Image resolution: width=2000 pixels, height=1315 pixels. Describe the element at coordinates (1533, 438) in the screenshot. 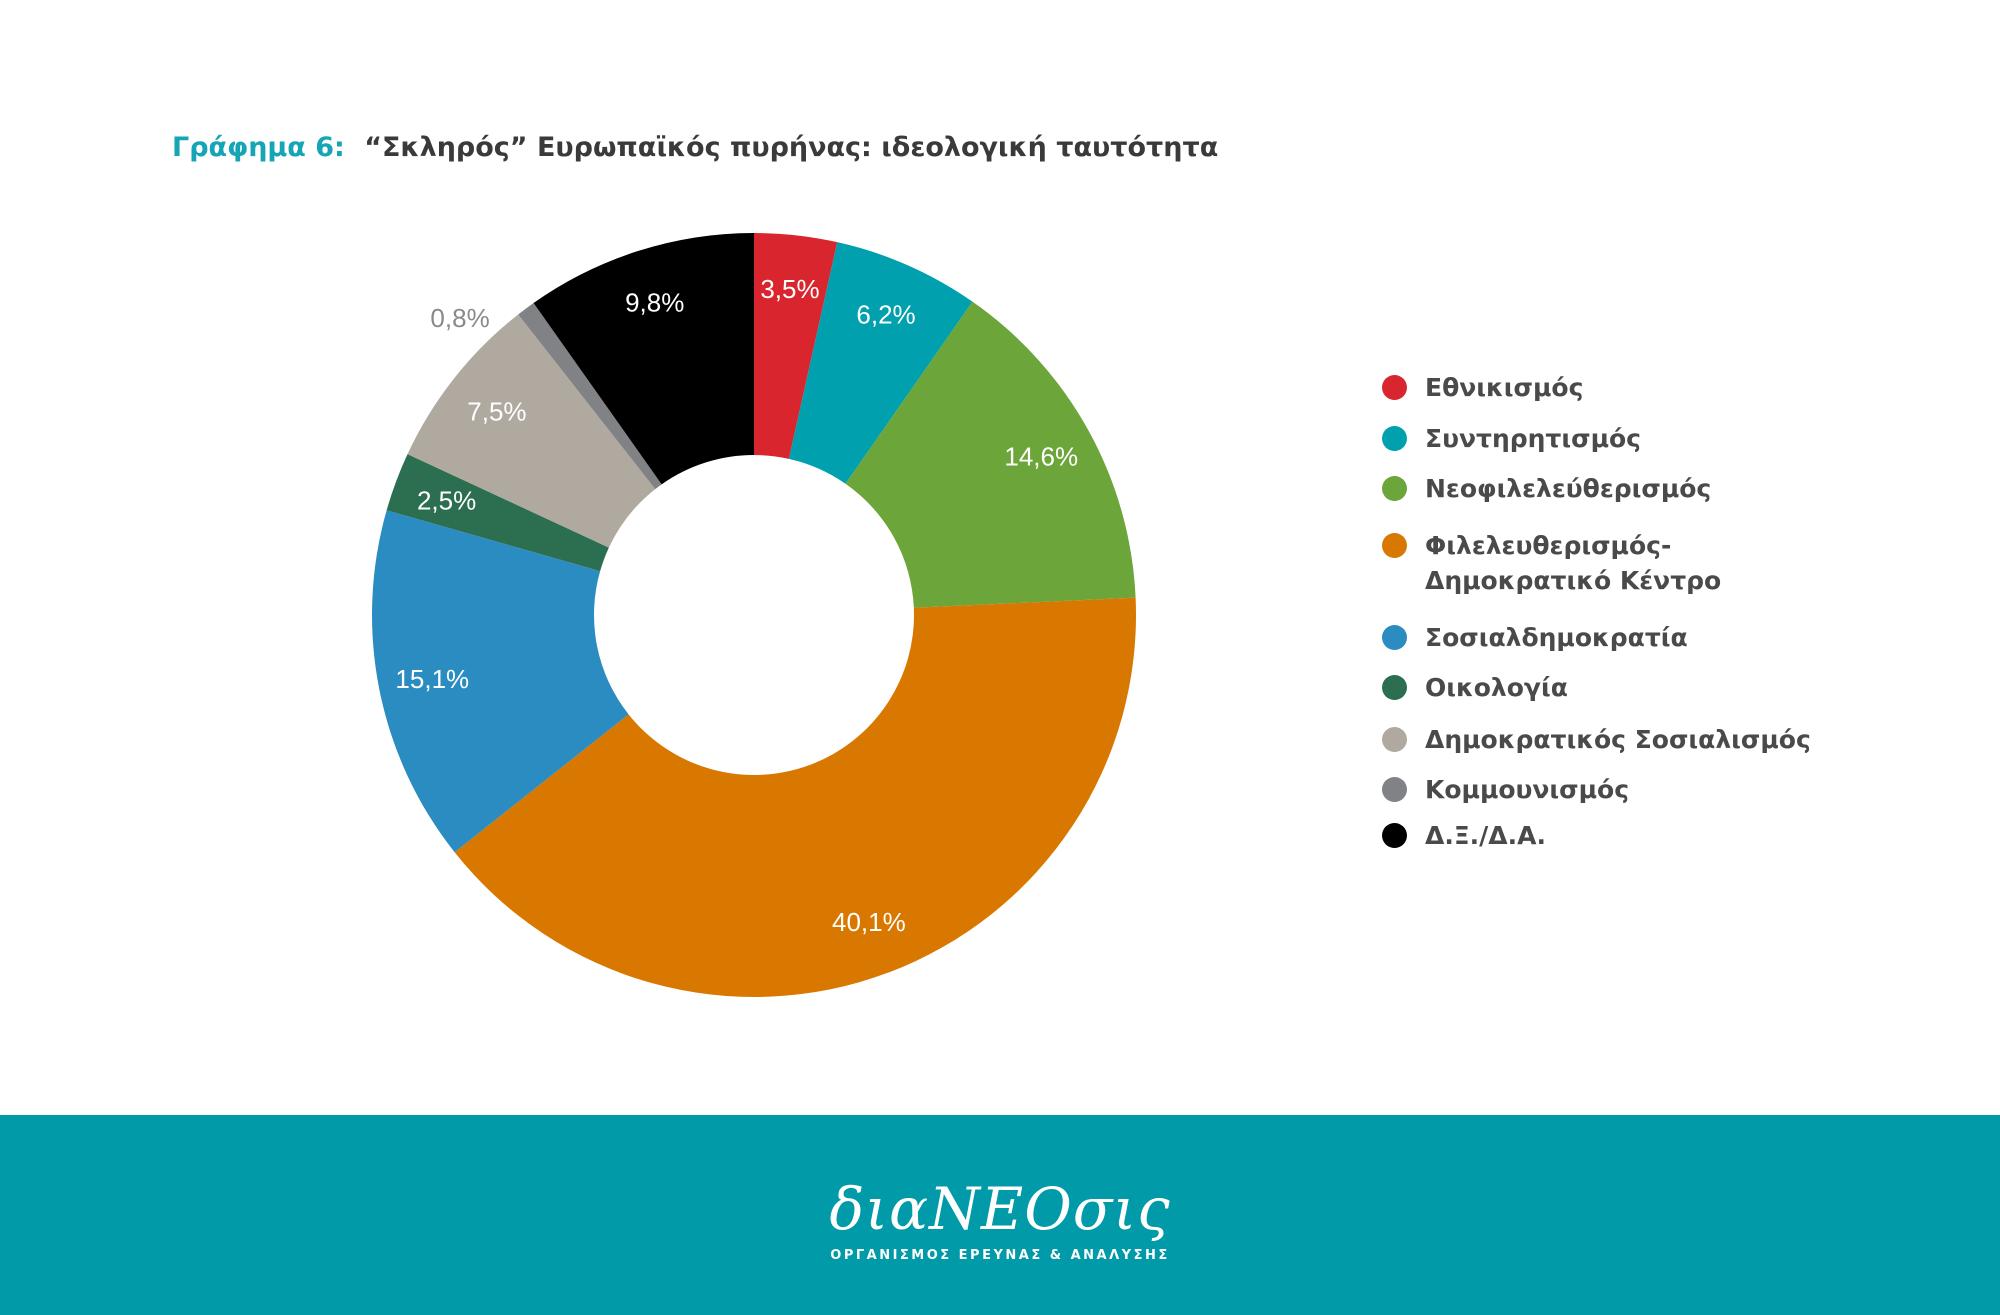

I see `legend-label-1: Συντηρητισμός` at that location.